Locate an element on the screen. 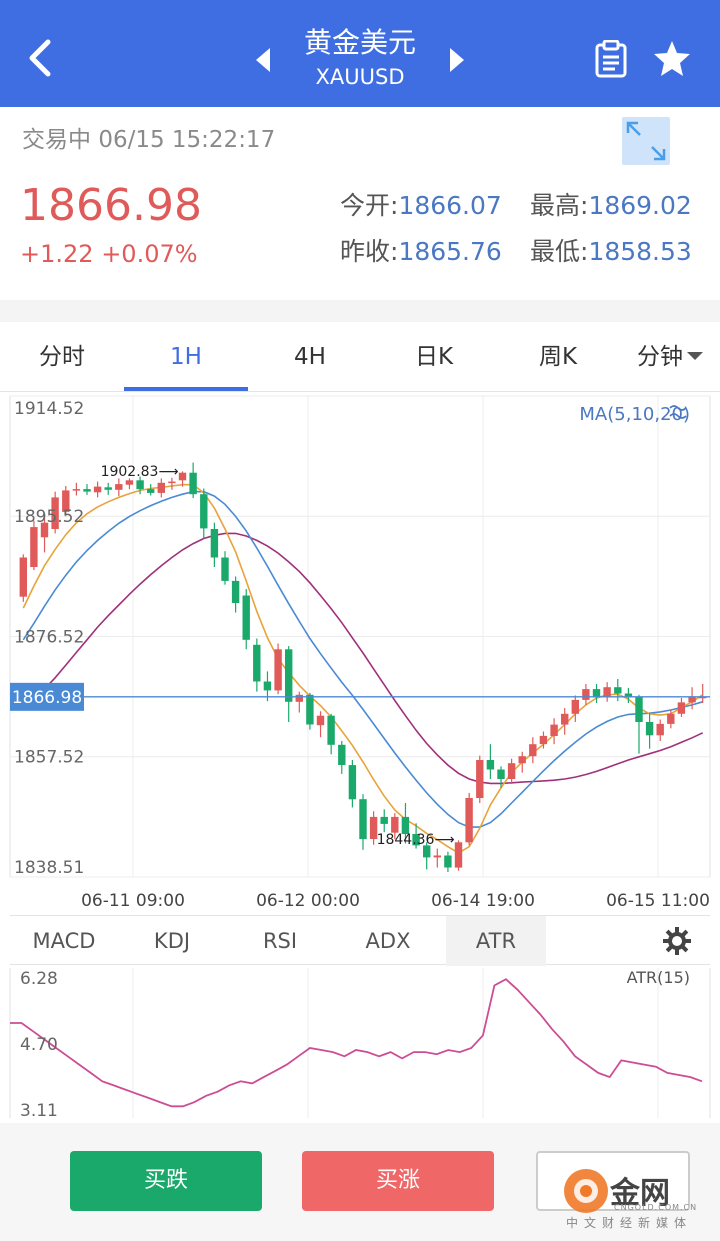 Image resolution: width=720 pixels, height=1241 pixels. high-annotation: 1902.83⟶ is located at coordinates (140, 472).